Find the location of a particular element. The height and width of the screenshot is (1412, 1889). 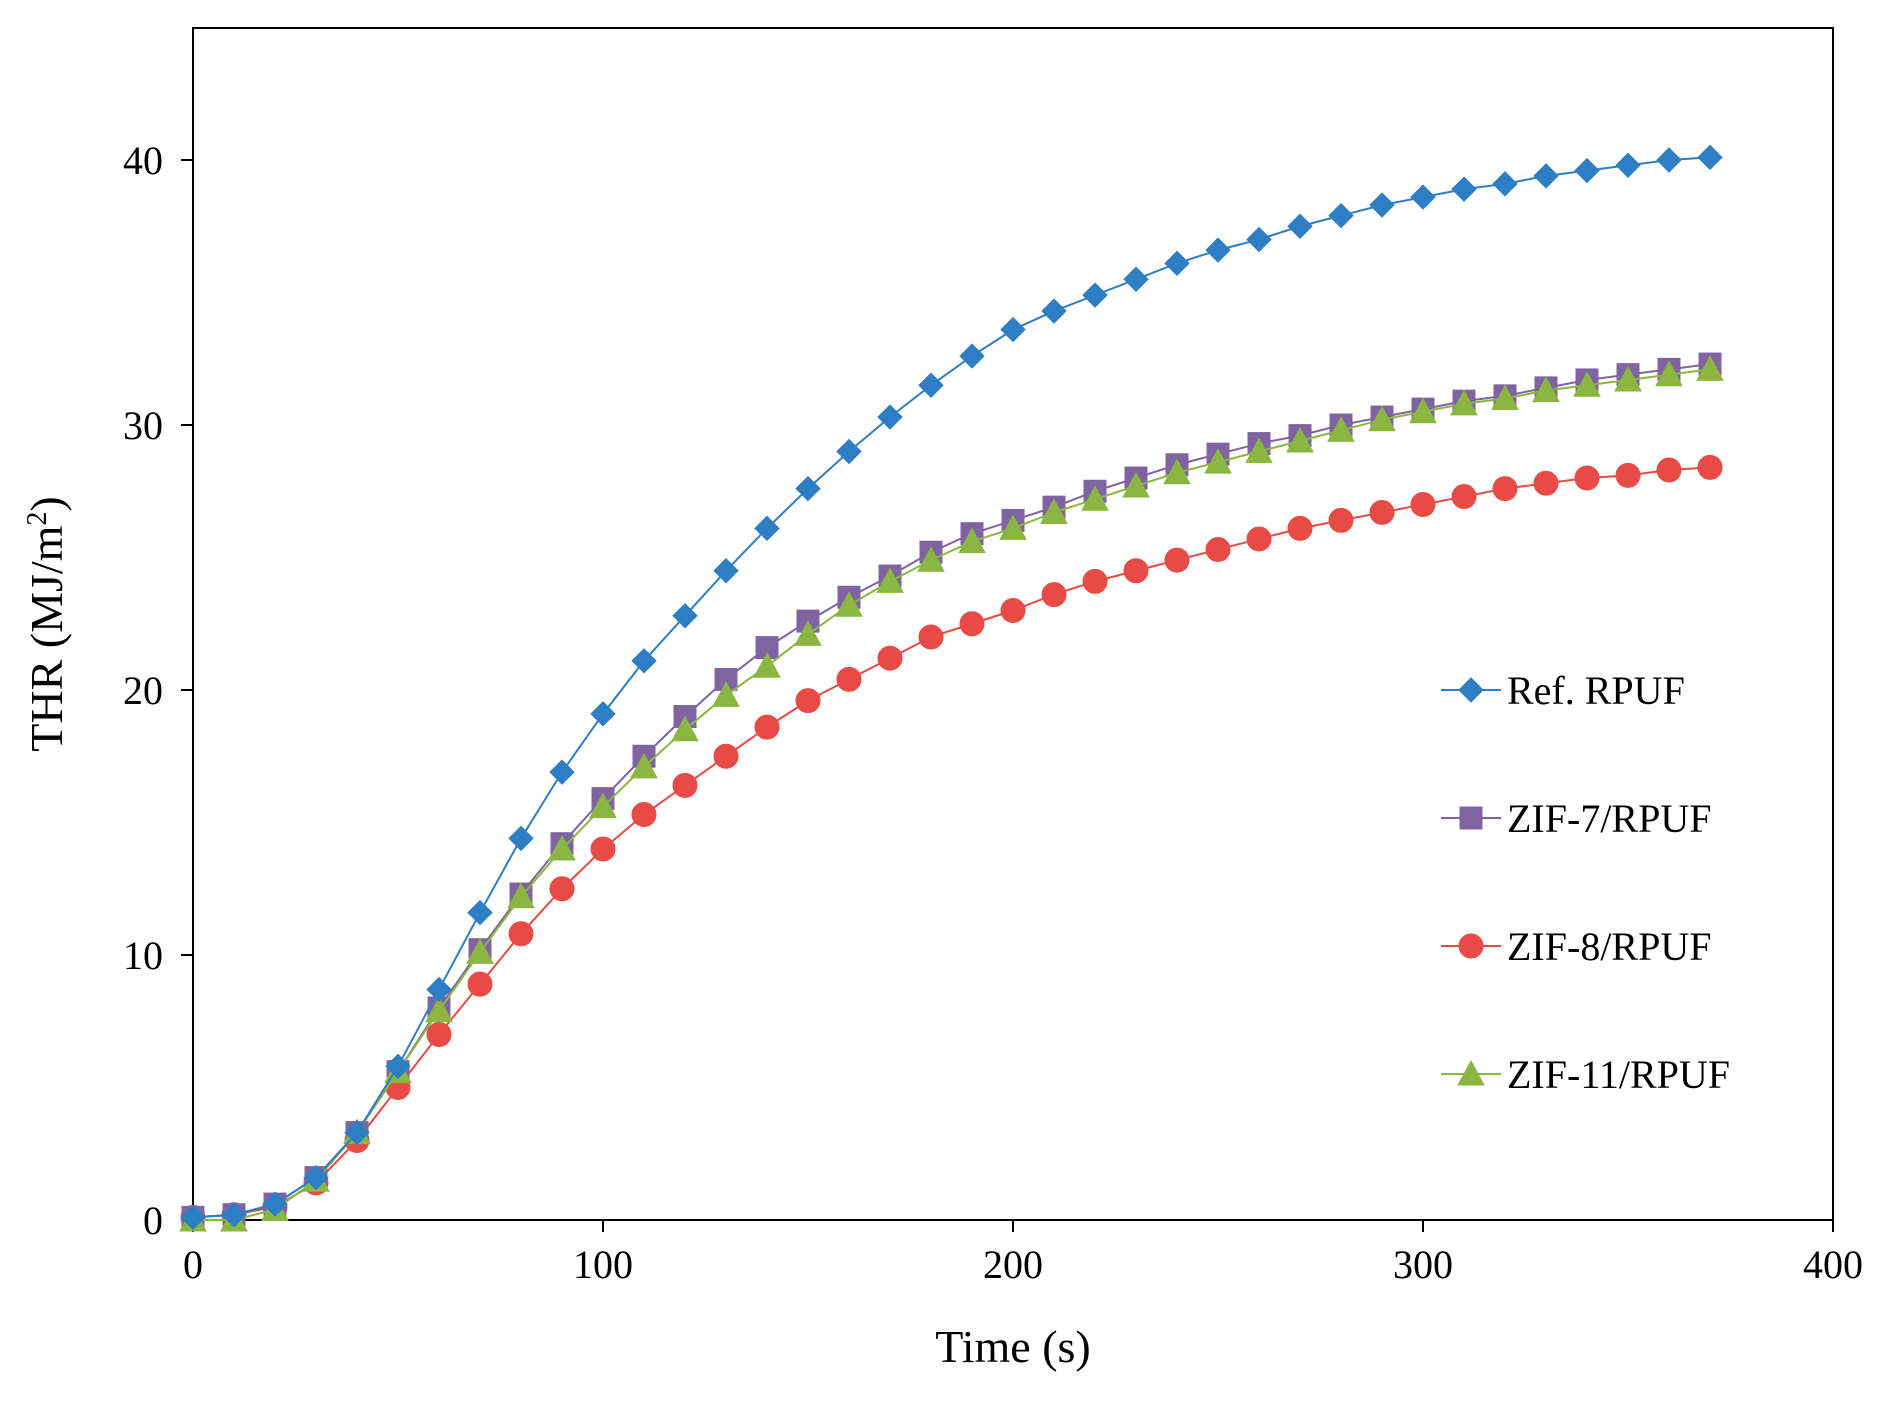

y-tick-label: 20 is located at coordinates (143, 690).